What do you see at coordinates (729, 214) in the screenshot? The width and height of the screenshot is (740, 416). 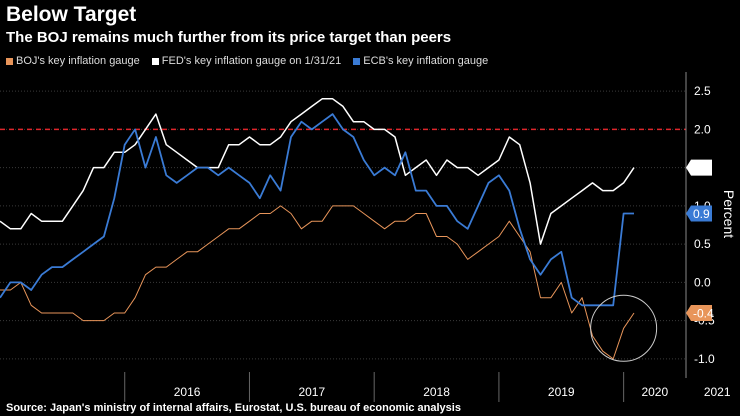 I see `y-axis-label: Percent` at bounding box center [729, 214].